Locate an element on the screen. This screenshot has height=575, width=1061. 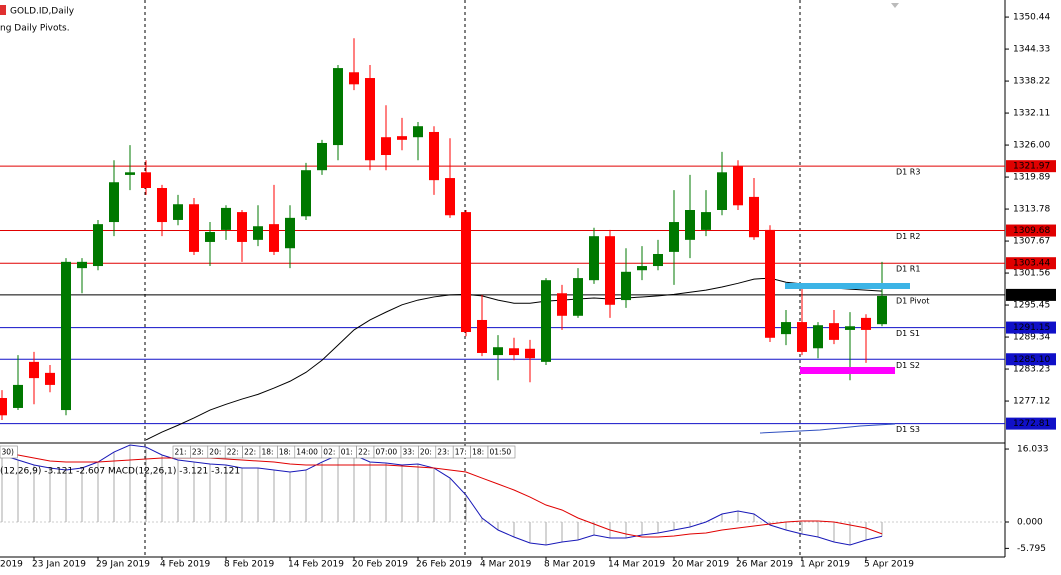
y-tick-label: 1350.44 is located at coordinates (1031, 18).